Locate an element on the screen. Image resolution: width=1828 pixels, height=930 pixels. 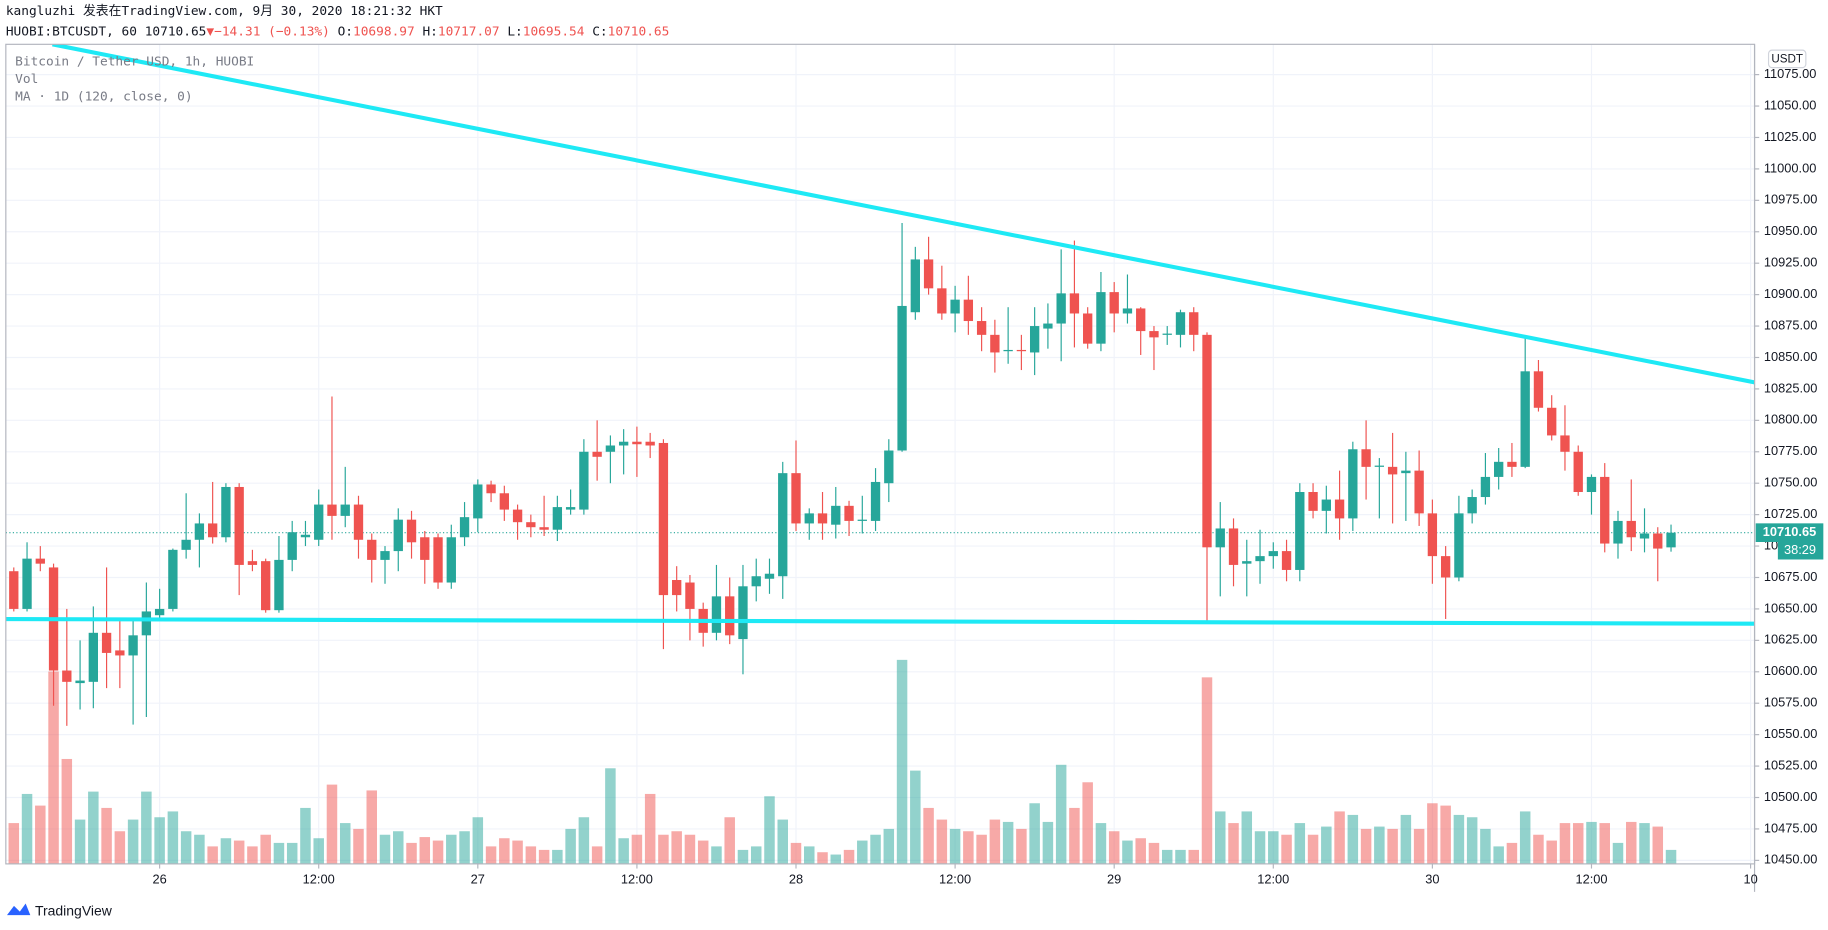
currency-box is located at coordinates (1787, 59).